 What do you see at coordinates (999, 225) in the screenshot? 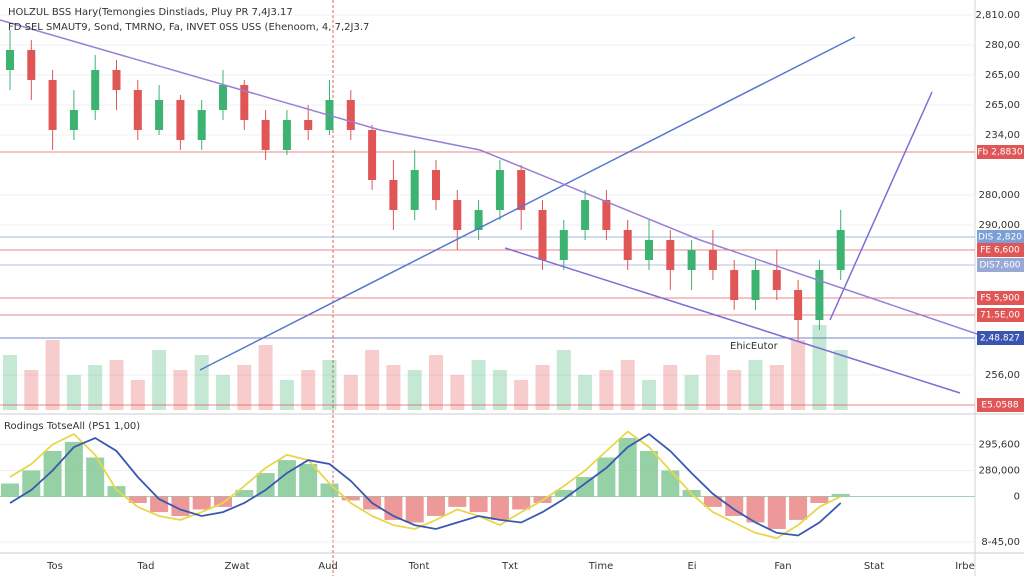
I see `y-tick-label: 290,000` at bounding box center [999, 225].